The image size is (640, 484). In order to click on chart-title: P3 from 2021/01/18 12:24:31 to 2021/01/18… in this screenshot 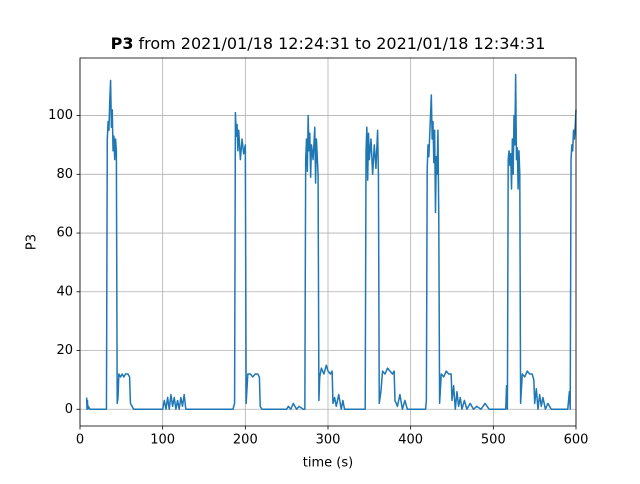, I will do `click(328, 43)`.